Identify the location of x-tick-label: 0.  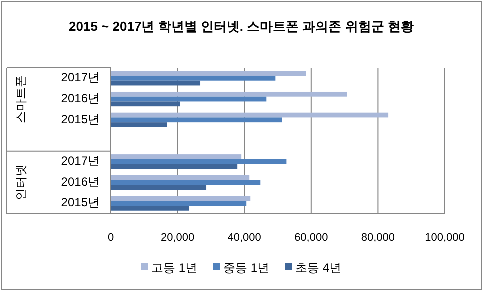
(111, 238).